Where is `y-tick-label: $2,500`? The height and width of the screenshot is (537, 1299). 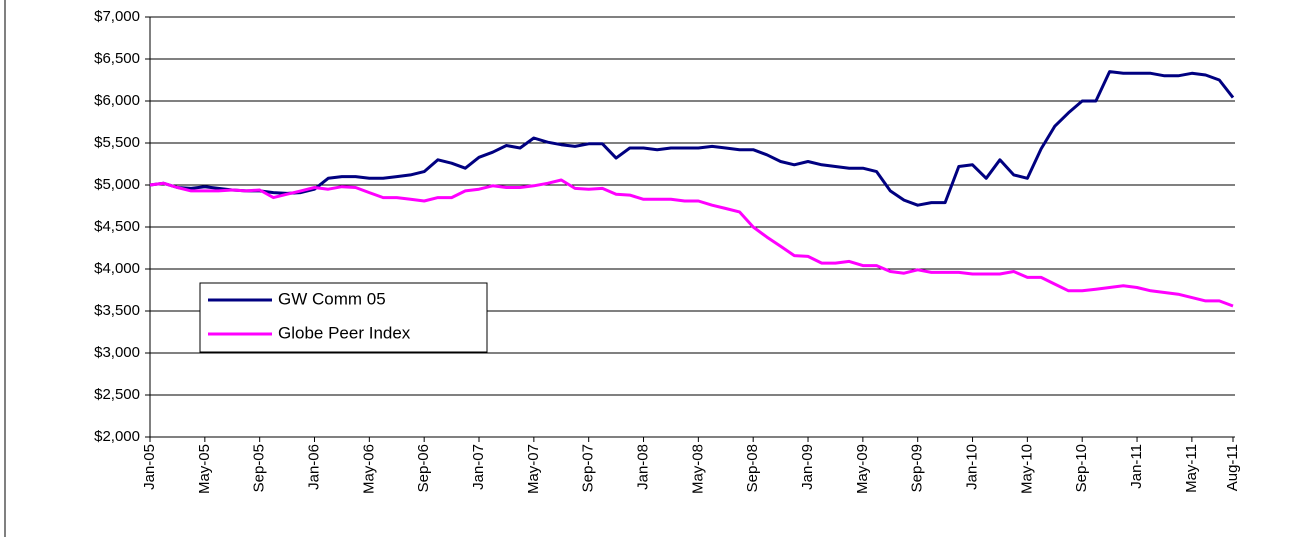
y-tick-label: $2,500 is located at coordinates (117, 394).